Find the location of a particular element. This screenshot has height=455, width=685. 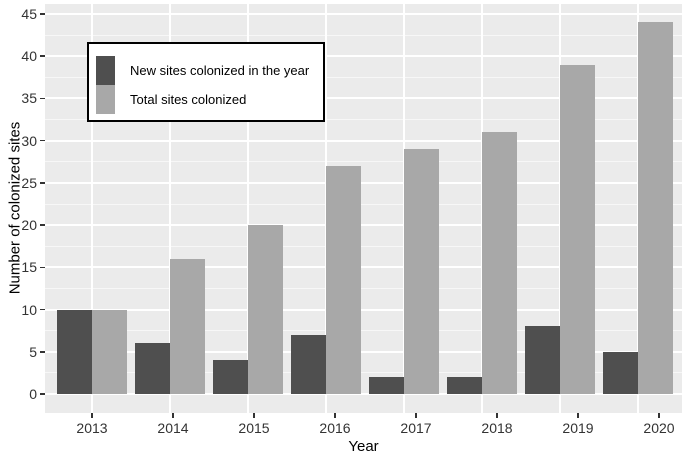

bar-group-2017 is located at coordinates (404, 199).